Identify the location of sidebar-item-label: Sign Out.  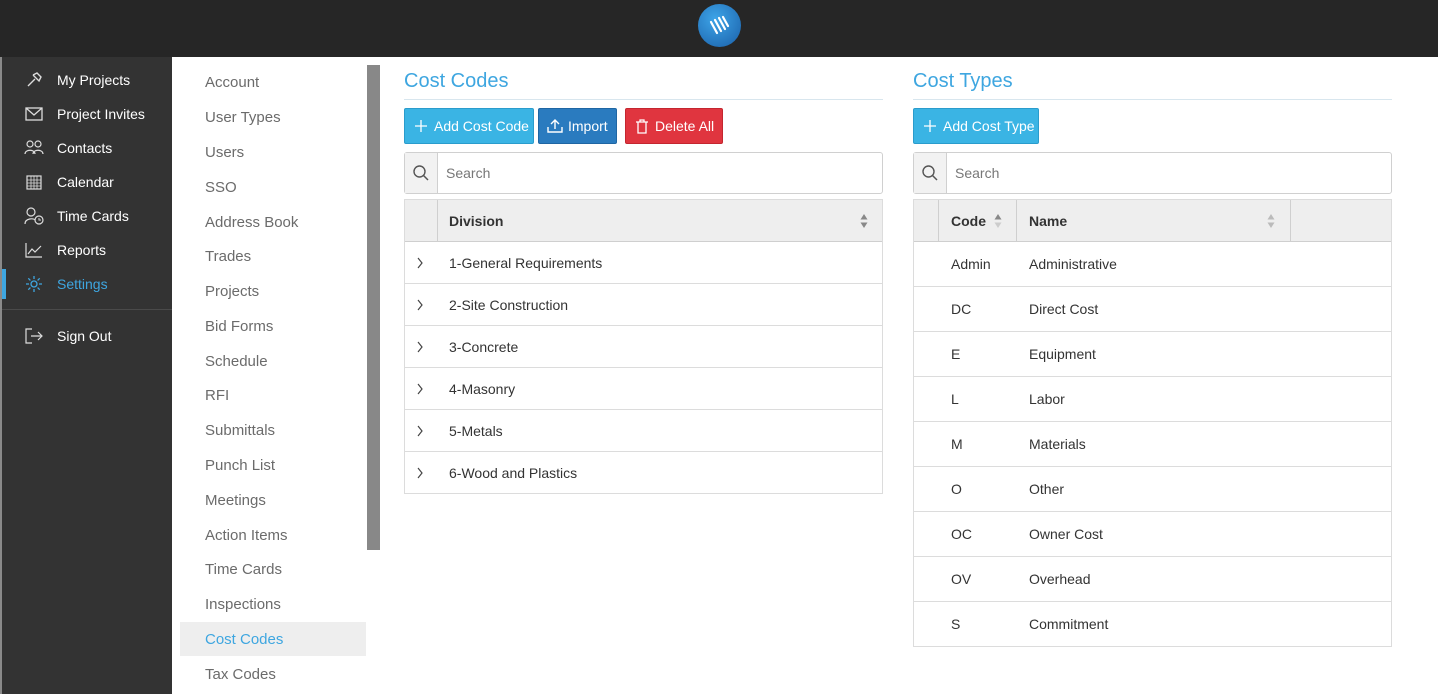
(84, 336).